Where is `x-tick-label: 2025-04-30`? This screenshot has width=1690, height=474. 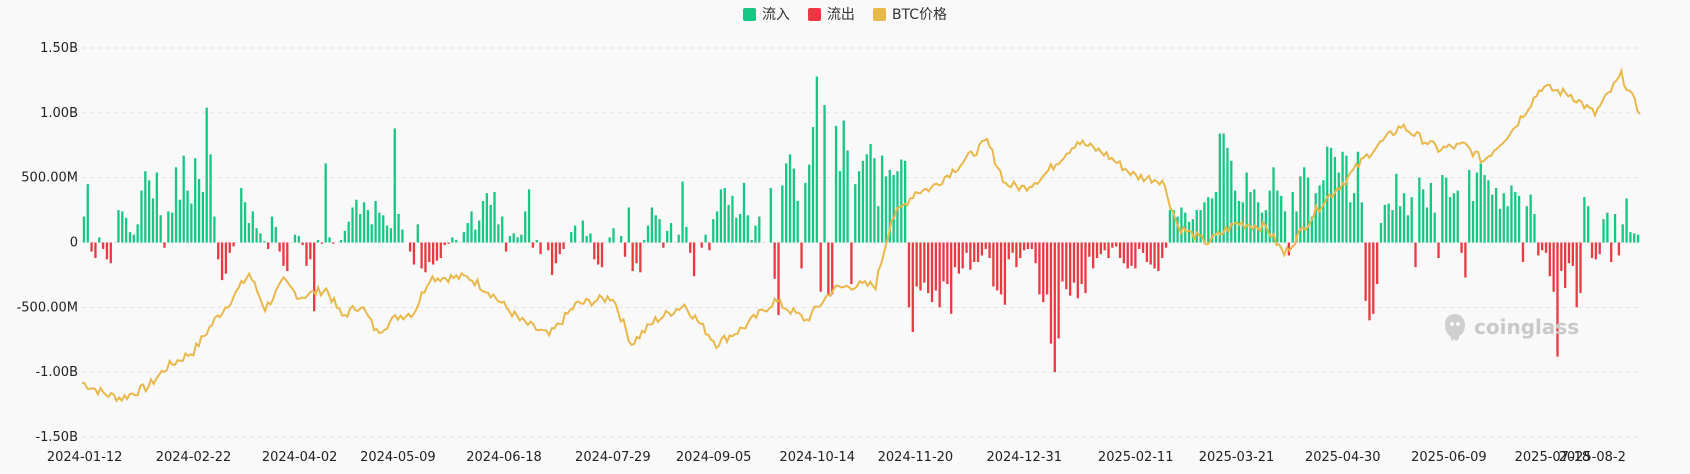
x-tick-label: 2025-04-30 is located at coordinates (1343, 457).